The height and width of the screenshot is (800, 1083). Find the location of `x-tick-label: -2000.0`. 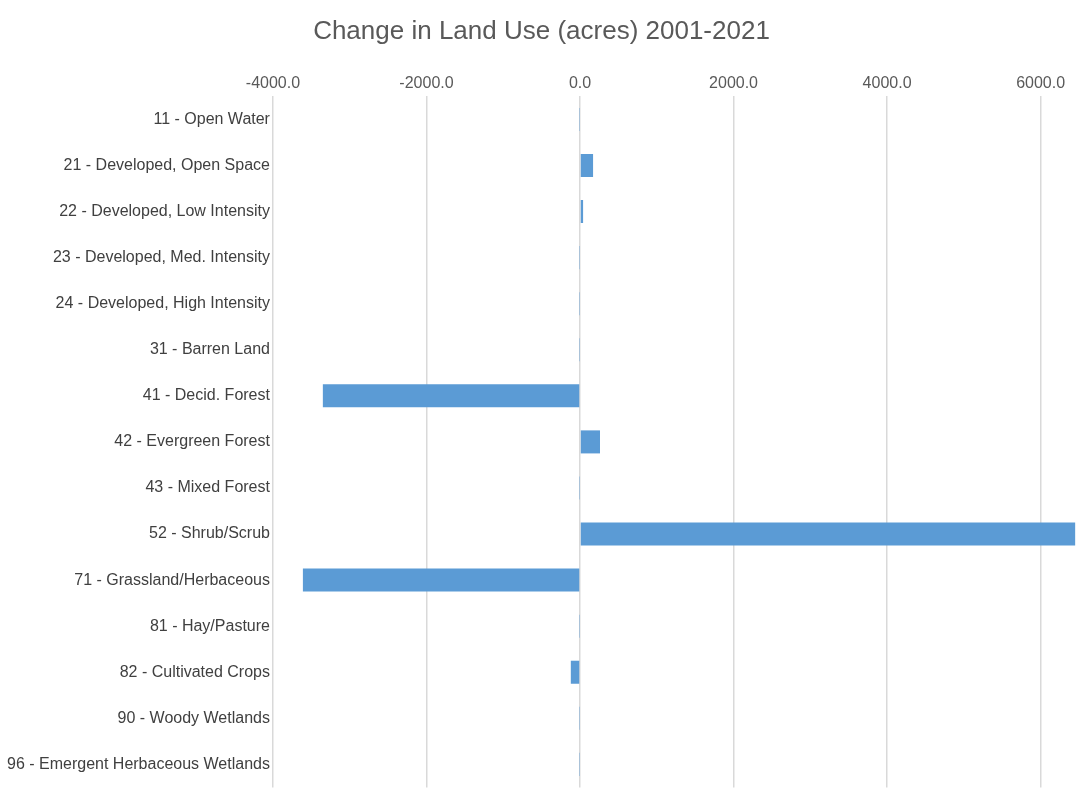

x-tick-label: -2000.0 is located at coordinates (426, 83).